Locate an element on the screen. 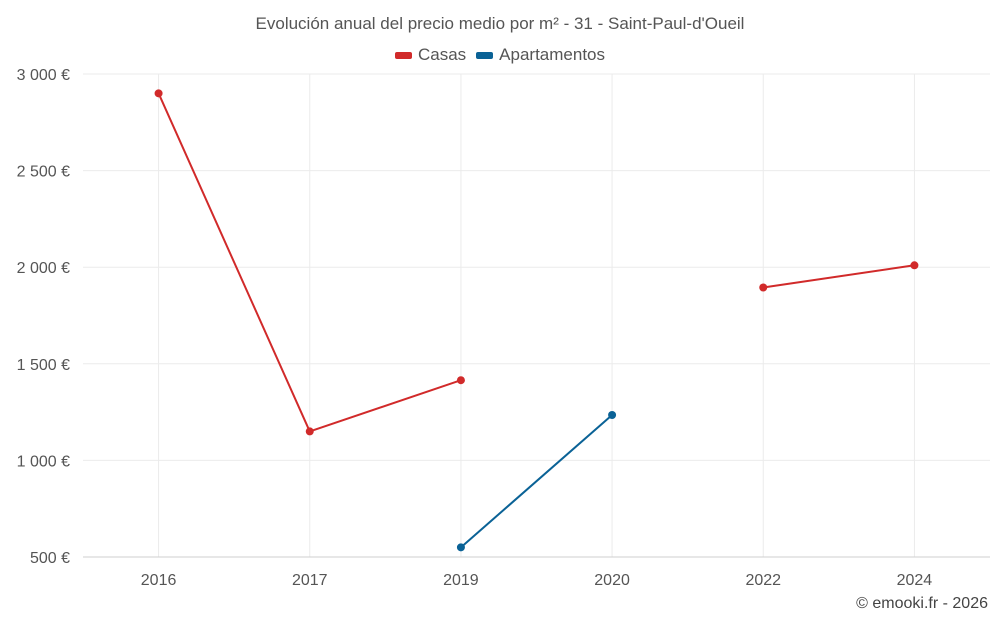  legend-item-apartamentos: Apartamentos is located at coordinates (540, 55).